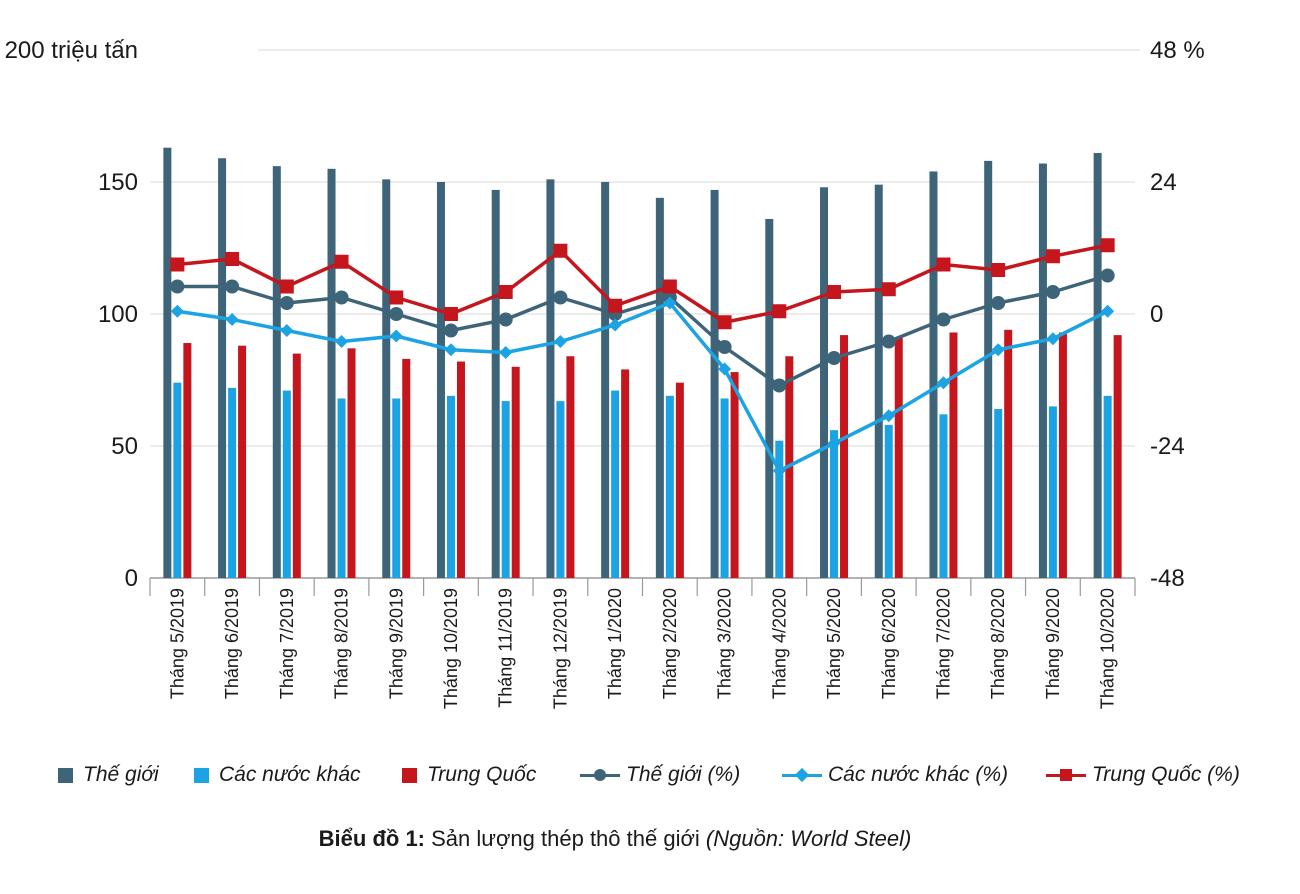 The image size is (1300, 894). What do you see at coordinates (124, 446) in the screenshot?
I see `left-tick-label: 50` at bounding box center [124, 446].